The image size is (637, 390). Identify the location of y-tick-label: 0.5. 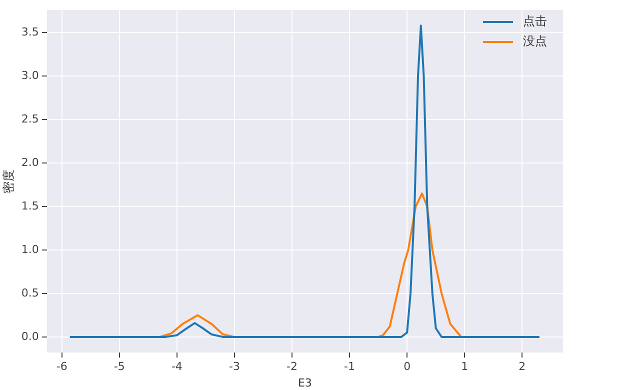
(30, 293).